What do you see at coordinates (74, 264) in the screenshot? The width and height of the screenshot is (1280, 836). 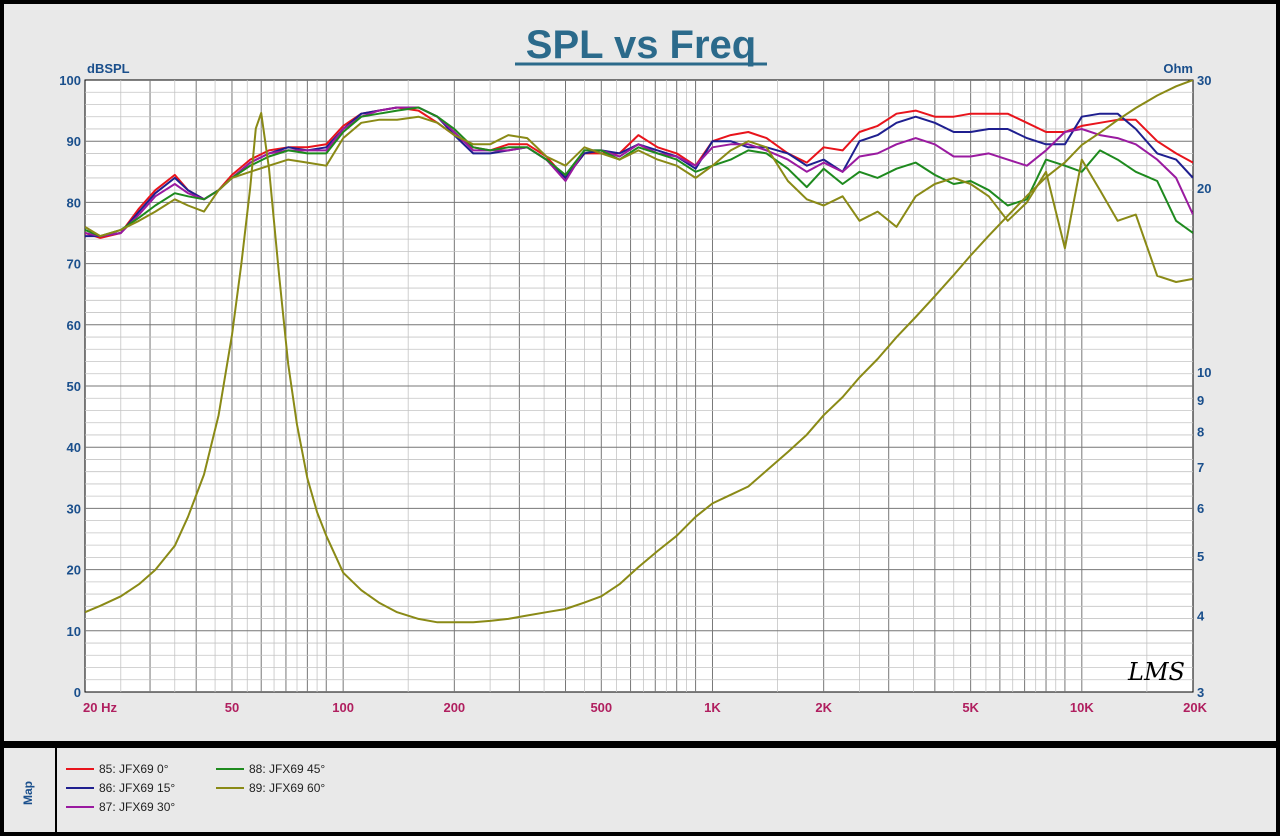 I see `y-tick-label: 70` at bounding box center [74, 264].